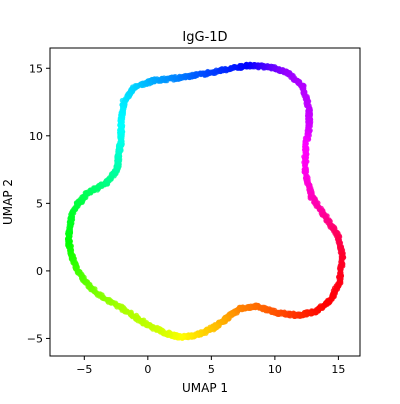  I want to click on y-tick-label: 5, so click(39, 203).